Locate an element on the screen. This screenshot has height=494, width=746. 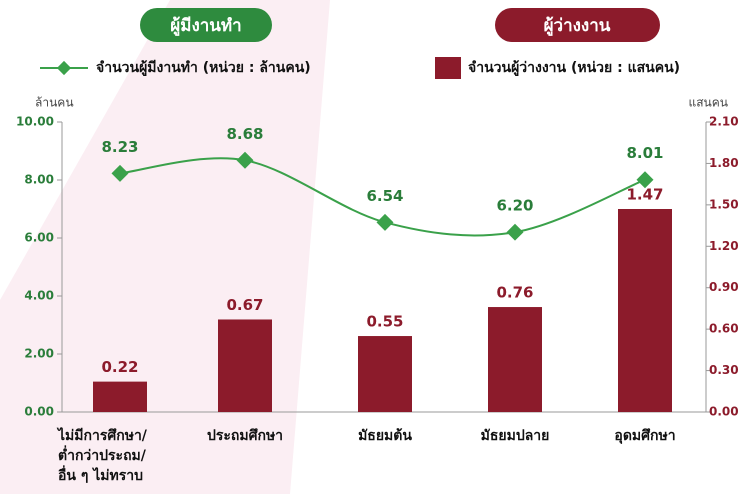
legend-label: จำนวนผู้ว่างงาน (หน่วย : แสนคน) is located at coordinates (574, 68).